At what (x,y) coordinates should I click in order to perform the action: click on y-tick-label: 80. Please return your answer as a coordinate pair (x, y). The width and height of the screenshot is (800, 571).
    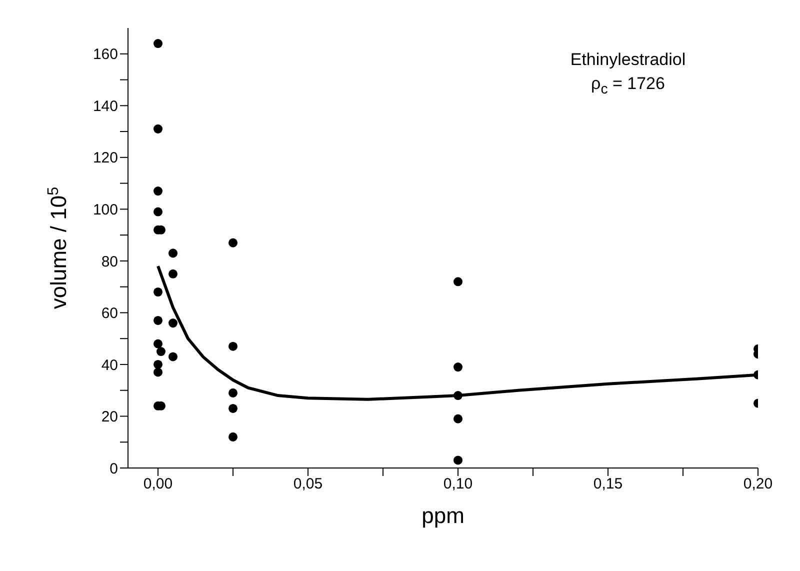
    Looking at the image, I should click on (109, 261).